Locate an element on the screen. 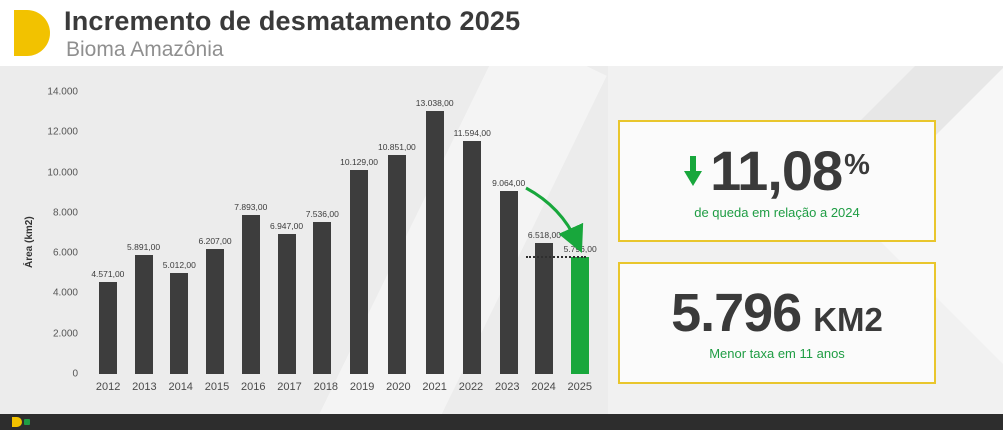 This screenshot has width=1003, height=430. x-tick-2021: 2021 is located at coordinates (434, 387).